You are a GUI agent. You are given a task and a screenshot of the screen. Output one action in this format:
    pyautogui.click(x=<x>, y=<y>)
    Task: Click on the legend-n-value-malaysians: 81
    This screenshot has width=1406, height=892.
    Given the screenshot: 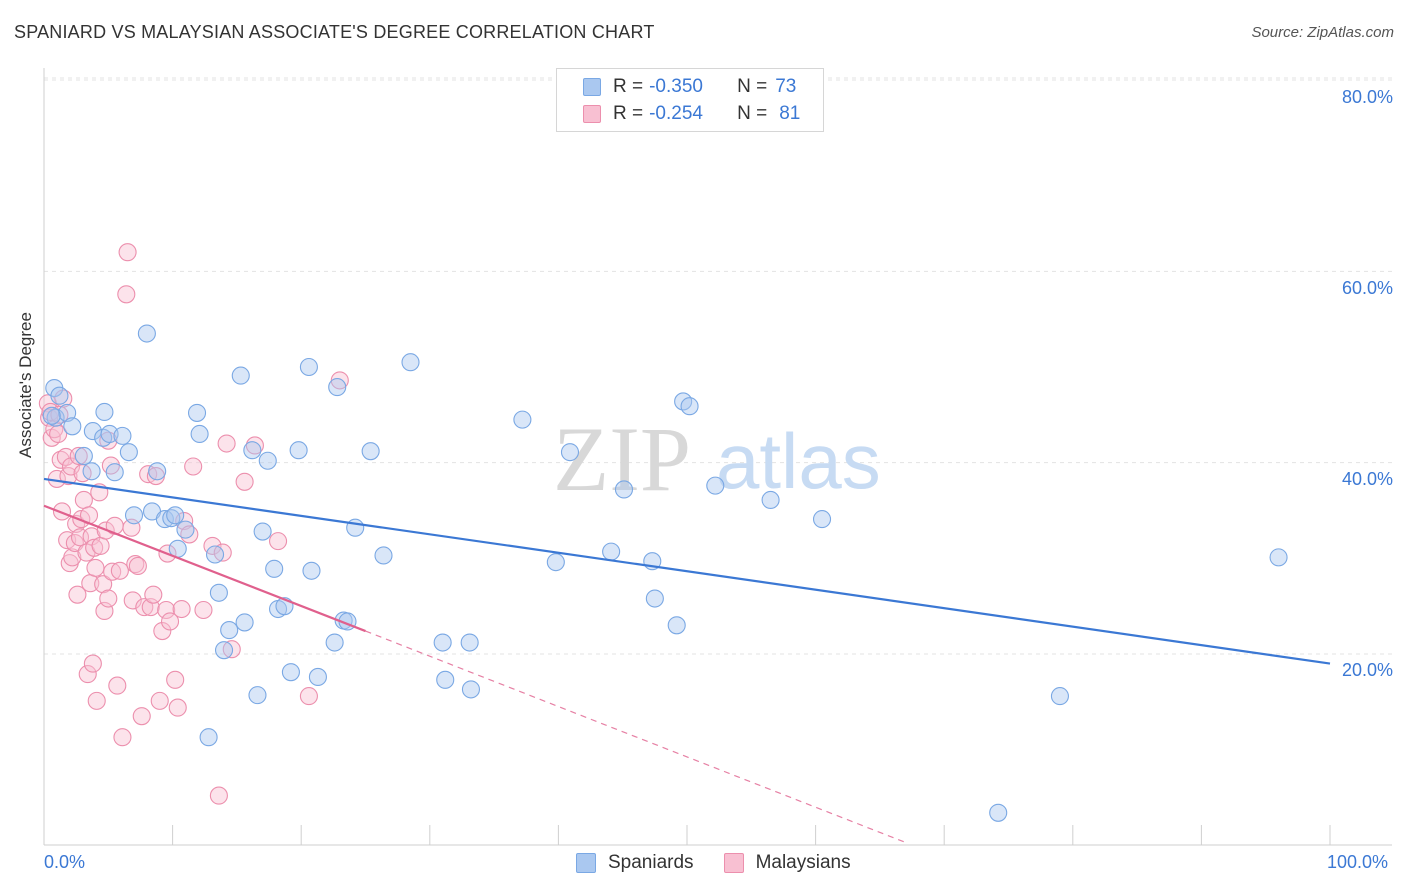 What is the action you would take?
    pyautogui.click(x=790, y=113)
    